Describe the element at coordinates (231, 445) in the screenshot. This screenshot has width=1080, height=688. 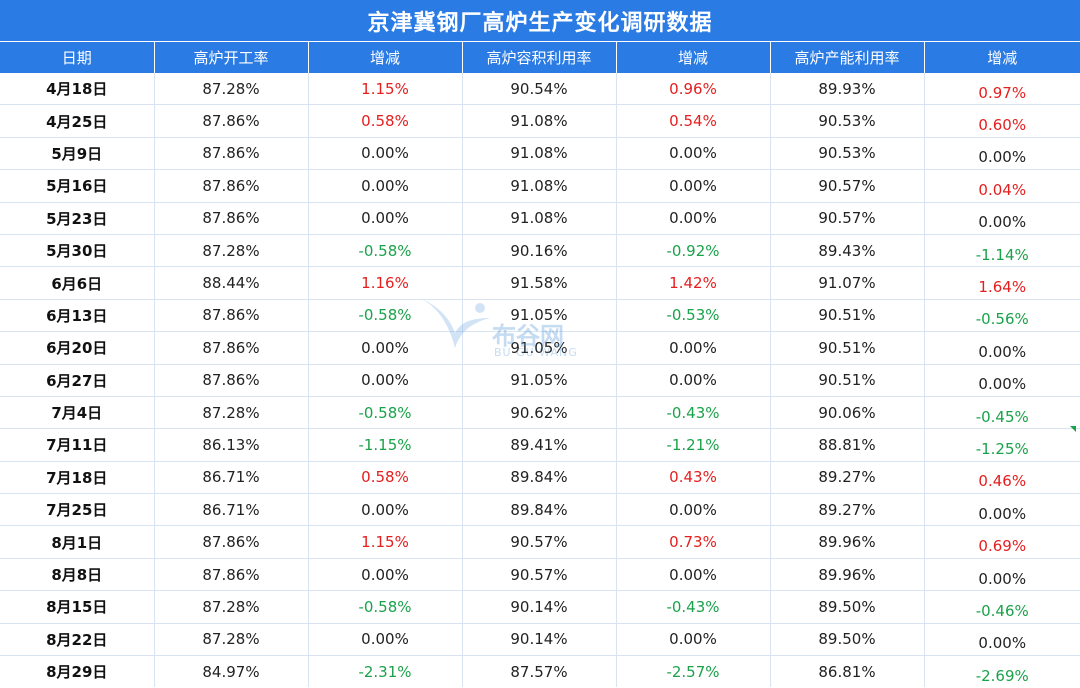
I see `cell-bf-operating-rate: 86.13%` at that location.